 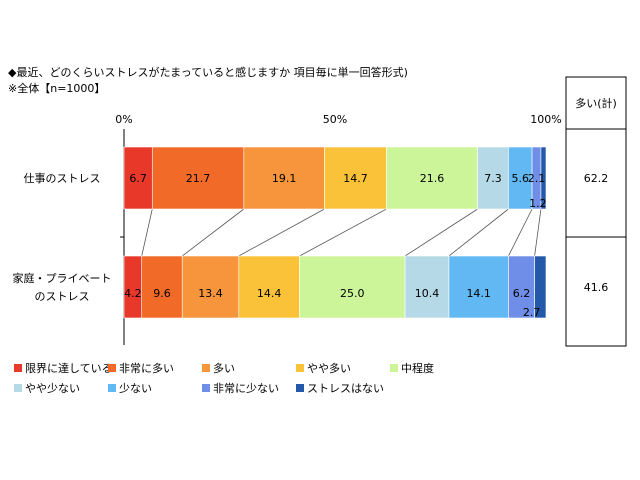 What do you see at coordinates (62, 178) in the screenshot?
I see `category-label: 仕事のストレス` at bounding box center [62, 178].